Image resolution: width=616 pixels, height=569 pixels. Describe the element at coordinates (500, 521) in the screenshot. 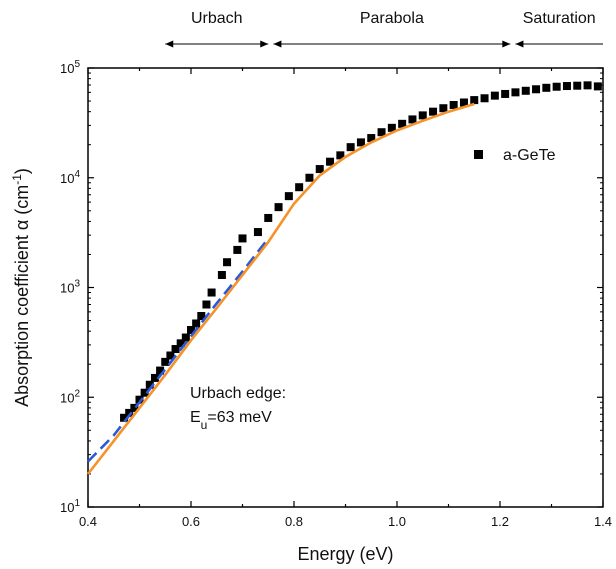

I see `x-tick-label: 1.2` at that location.